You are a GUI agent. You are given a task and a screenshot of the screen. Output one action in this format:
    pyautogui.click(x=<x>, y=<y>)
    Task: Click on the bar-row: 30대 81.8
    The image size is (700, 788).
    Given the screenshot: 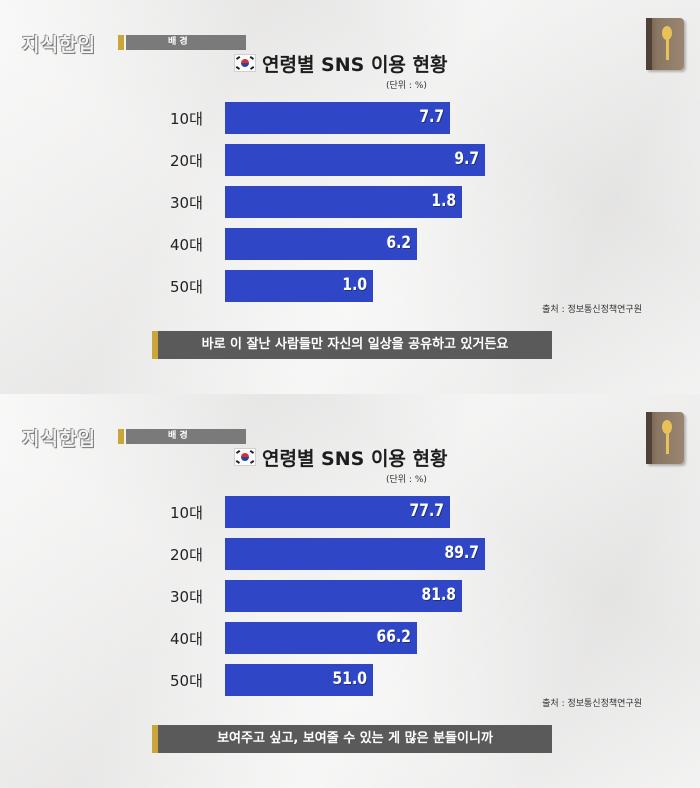 What is the action you would take?
    pyautogui.click(x=350, y=596)
    